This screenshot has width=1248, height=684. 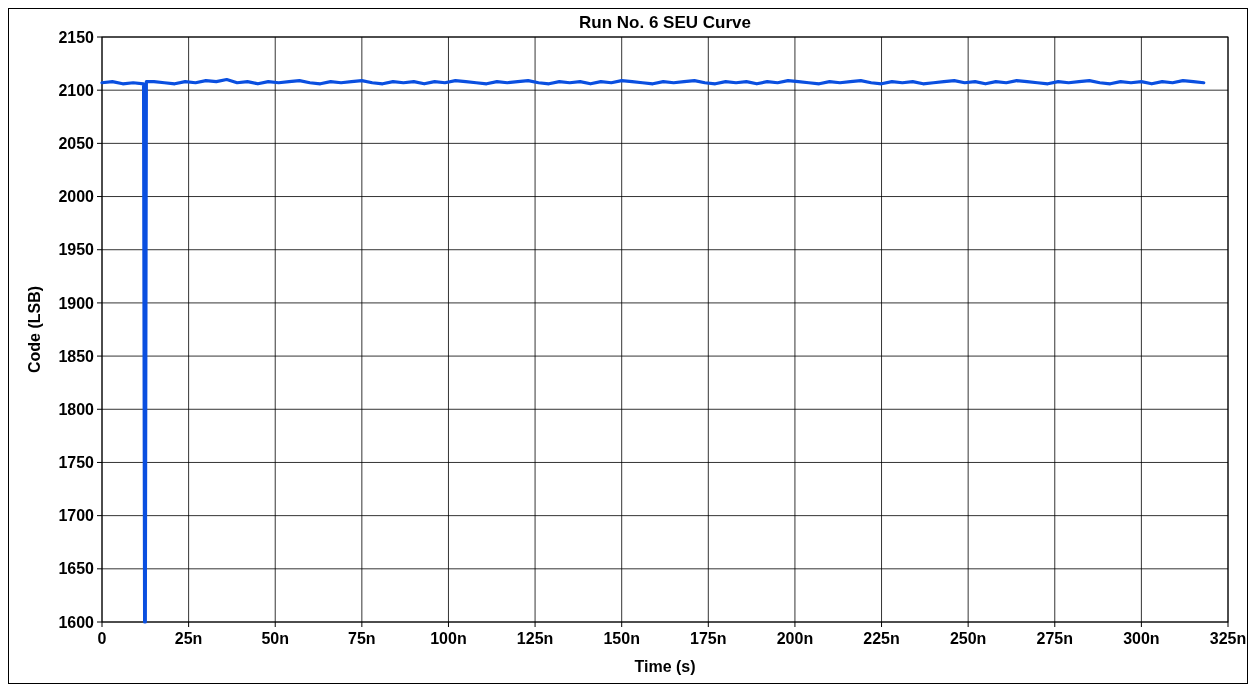 What do you see at coordinates (188, 638) in the screenshot?
I see `x-tick-label: 25n` at bounding box center [188, 638].